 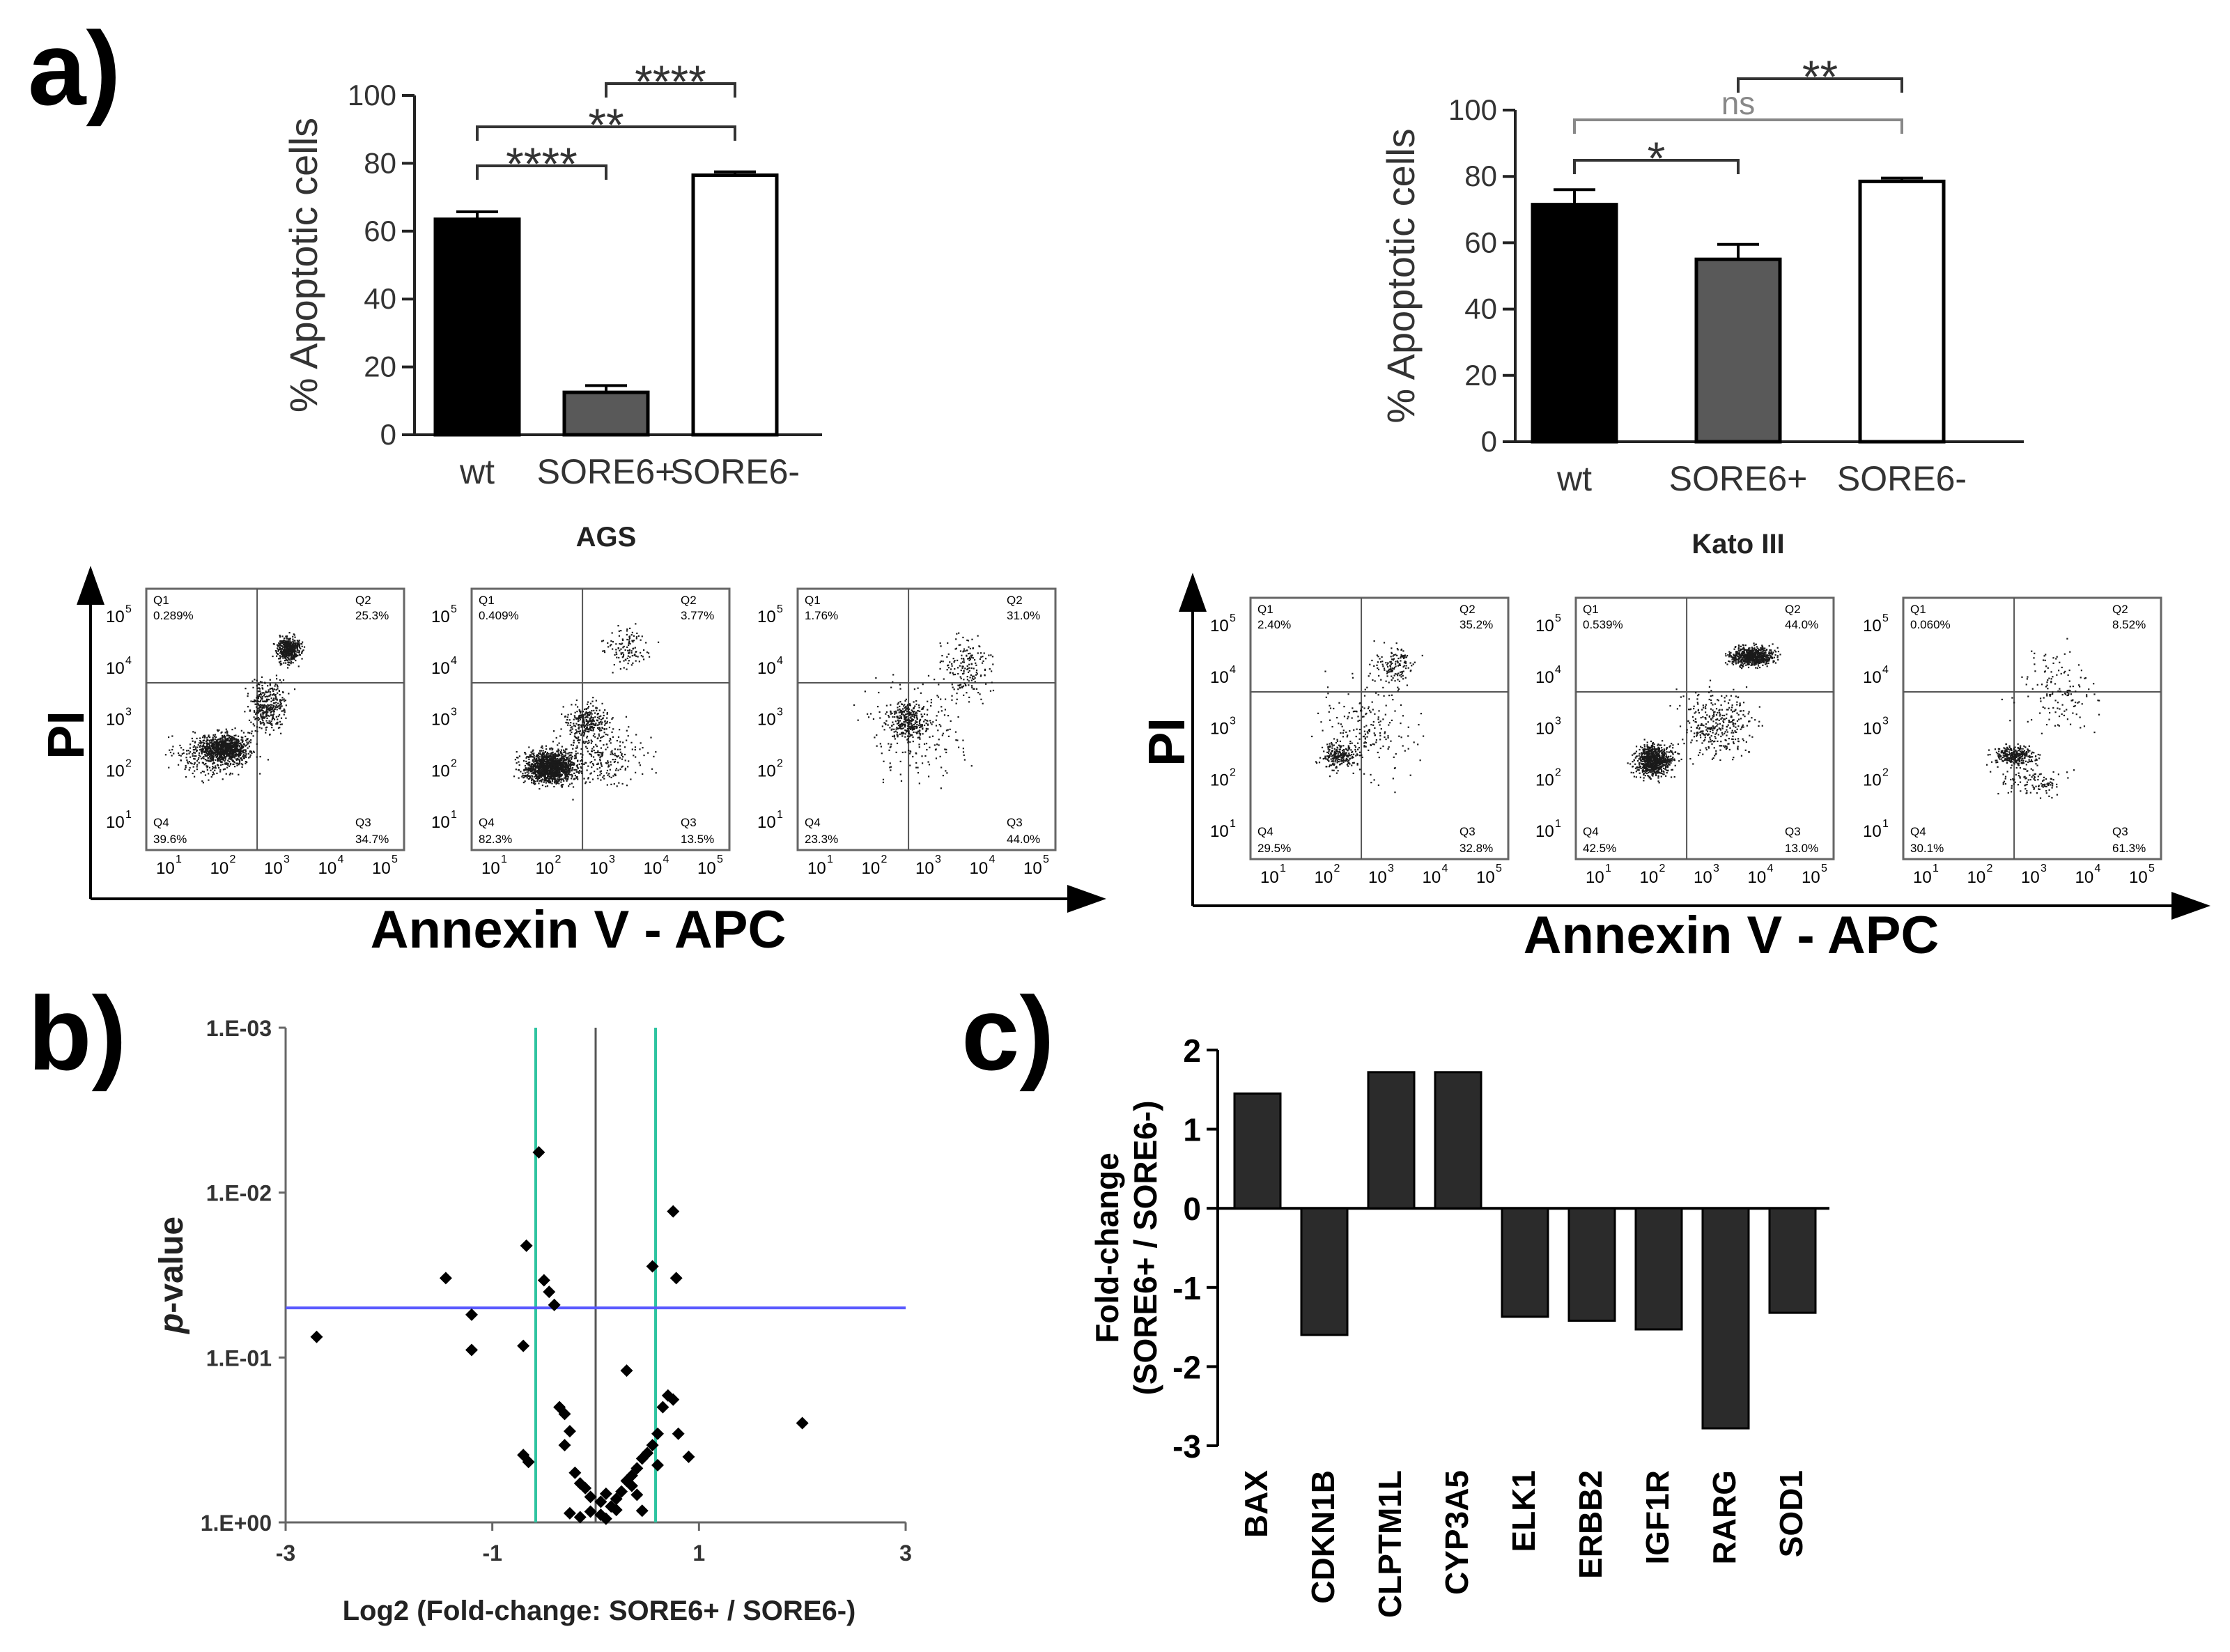 I want to click on y-tick-exponent: 3, so click(x=128, y=712).